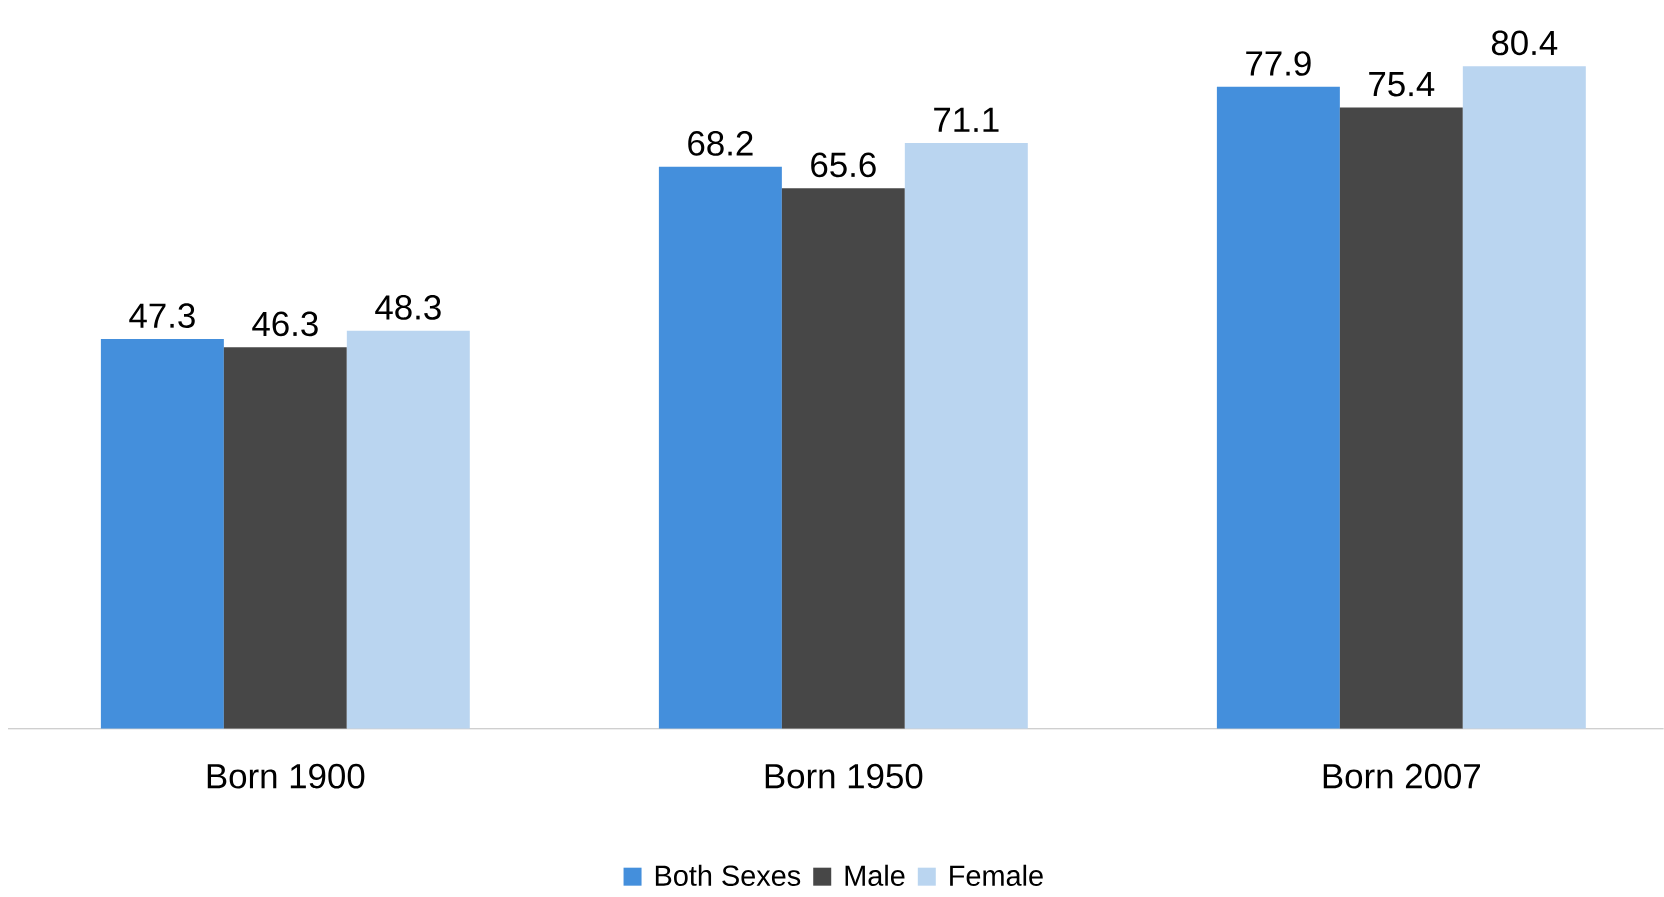 Image resolution: width=1664 pixels, height=897 pixels. Describe the element at coordinates (1524, 43) in the screenshot. I see `data-label: 80.4` at that location.